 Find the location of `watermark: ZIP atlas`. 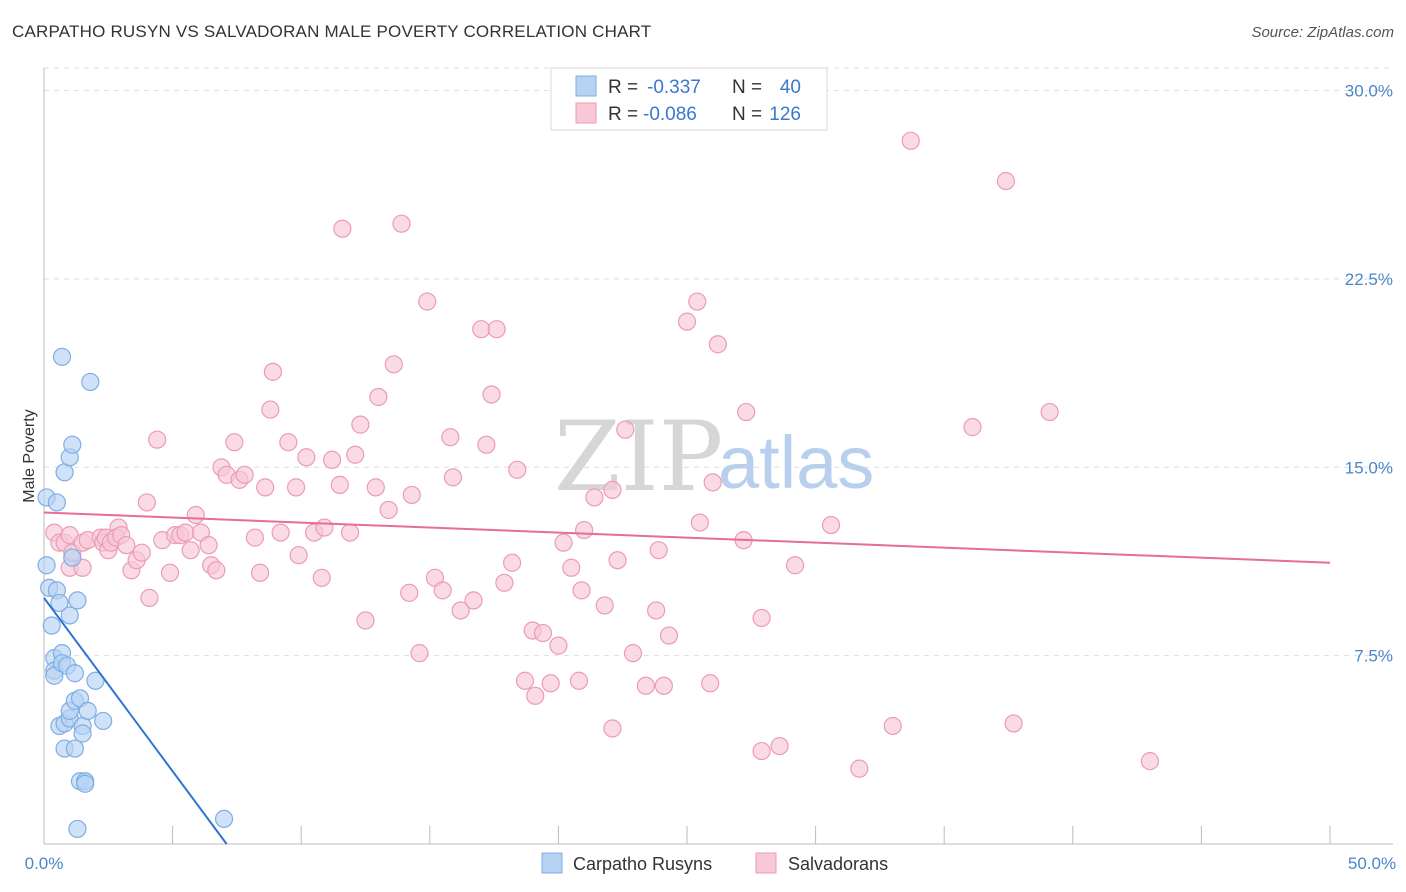

watermark: ZIP atlas is located at coordinates (714, 457).